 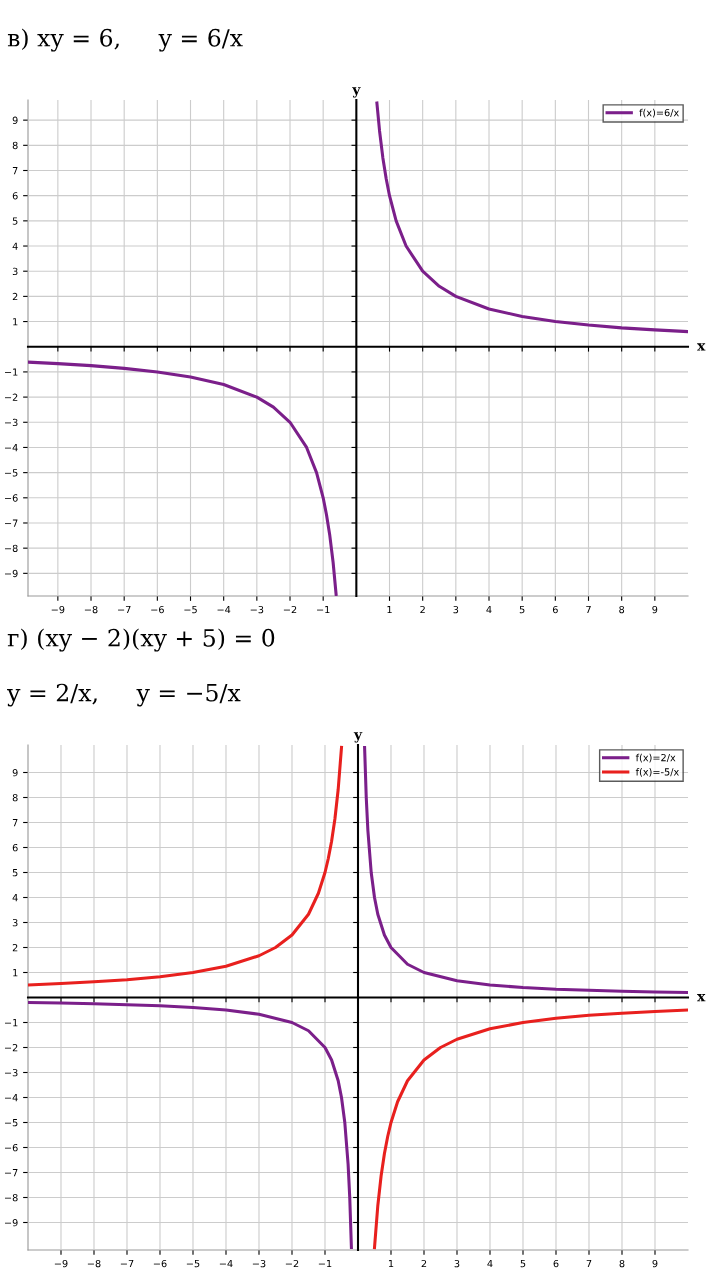 I want to click on legend-label: f(x)=-5/x, so click(x=657, y=772).